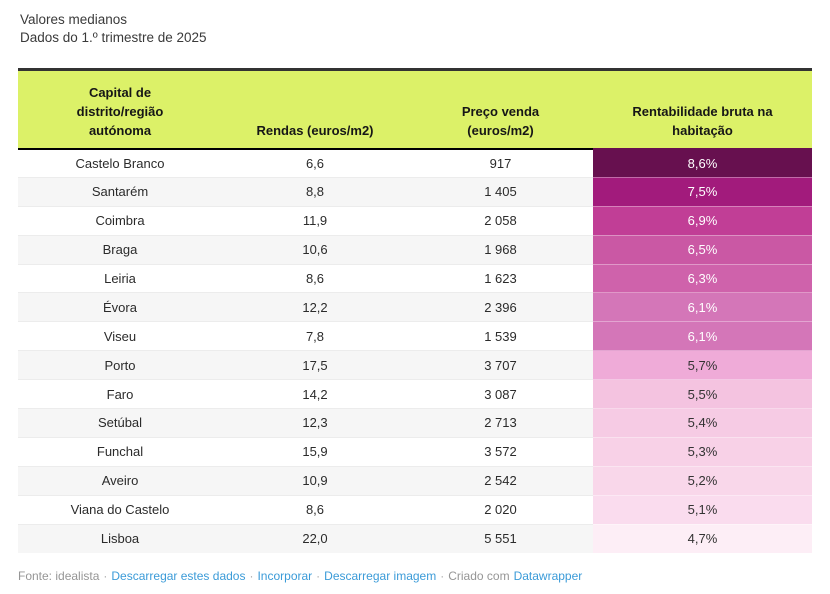 The width and height of the screenshot is (830, 594). I want to click on capital-cell: Funchal, so click(120, 451).